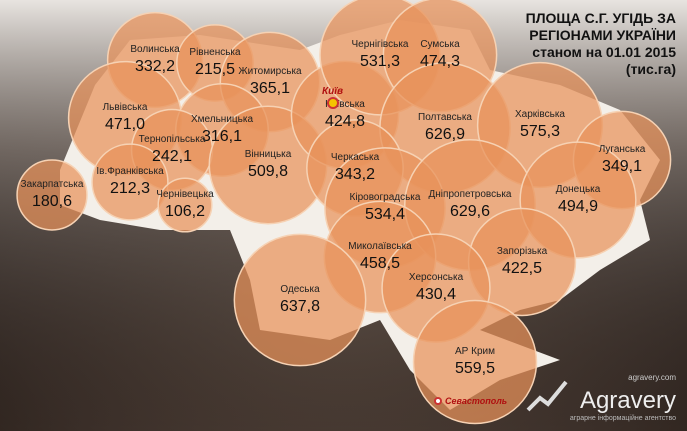  I want to click on region-name: Черкаська, so click(355, 157).